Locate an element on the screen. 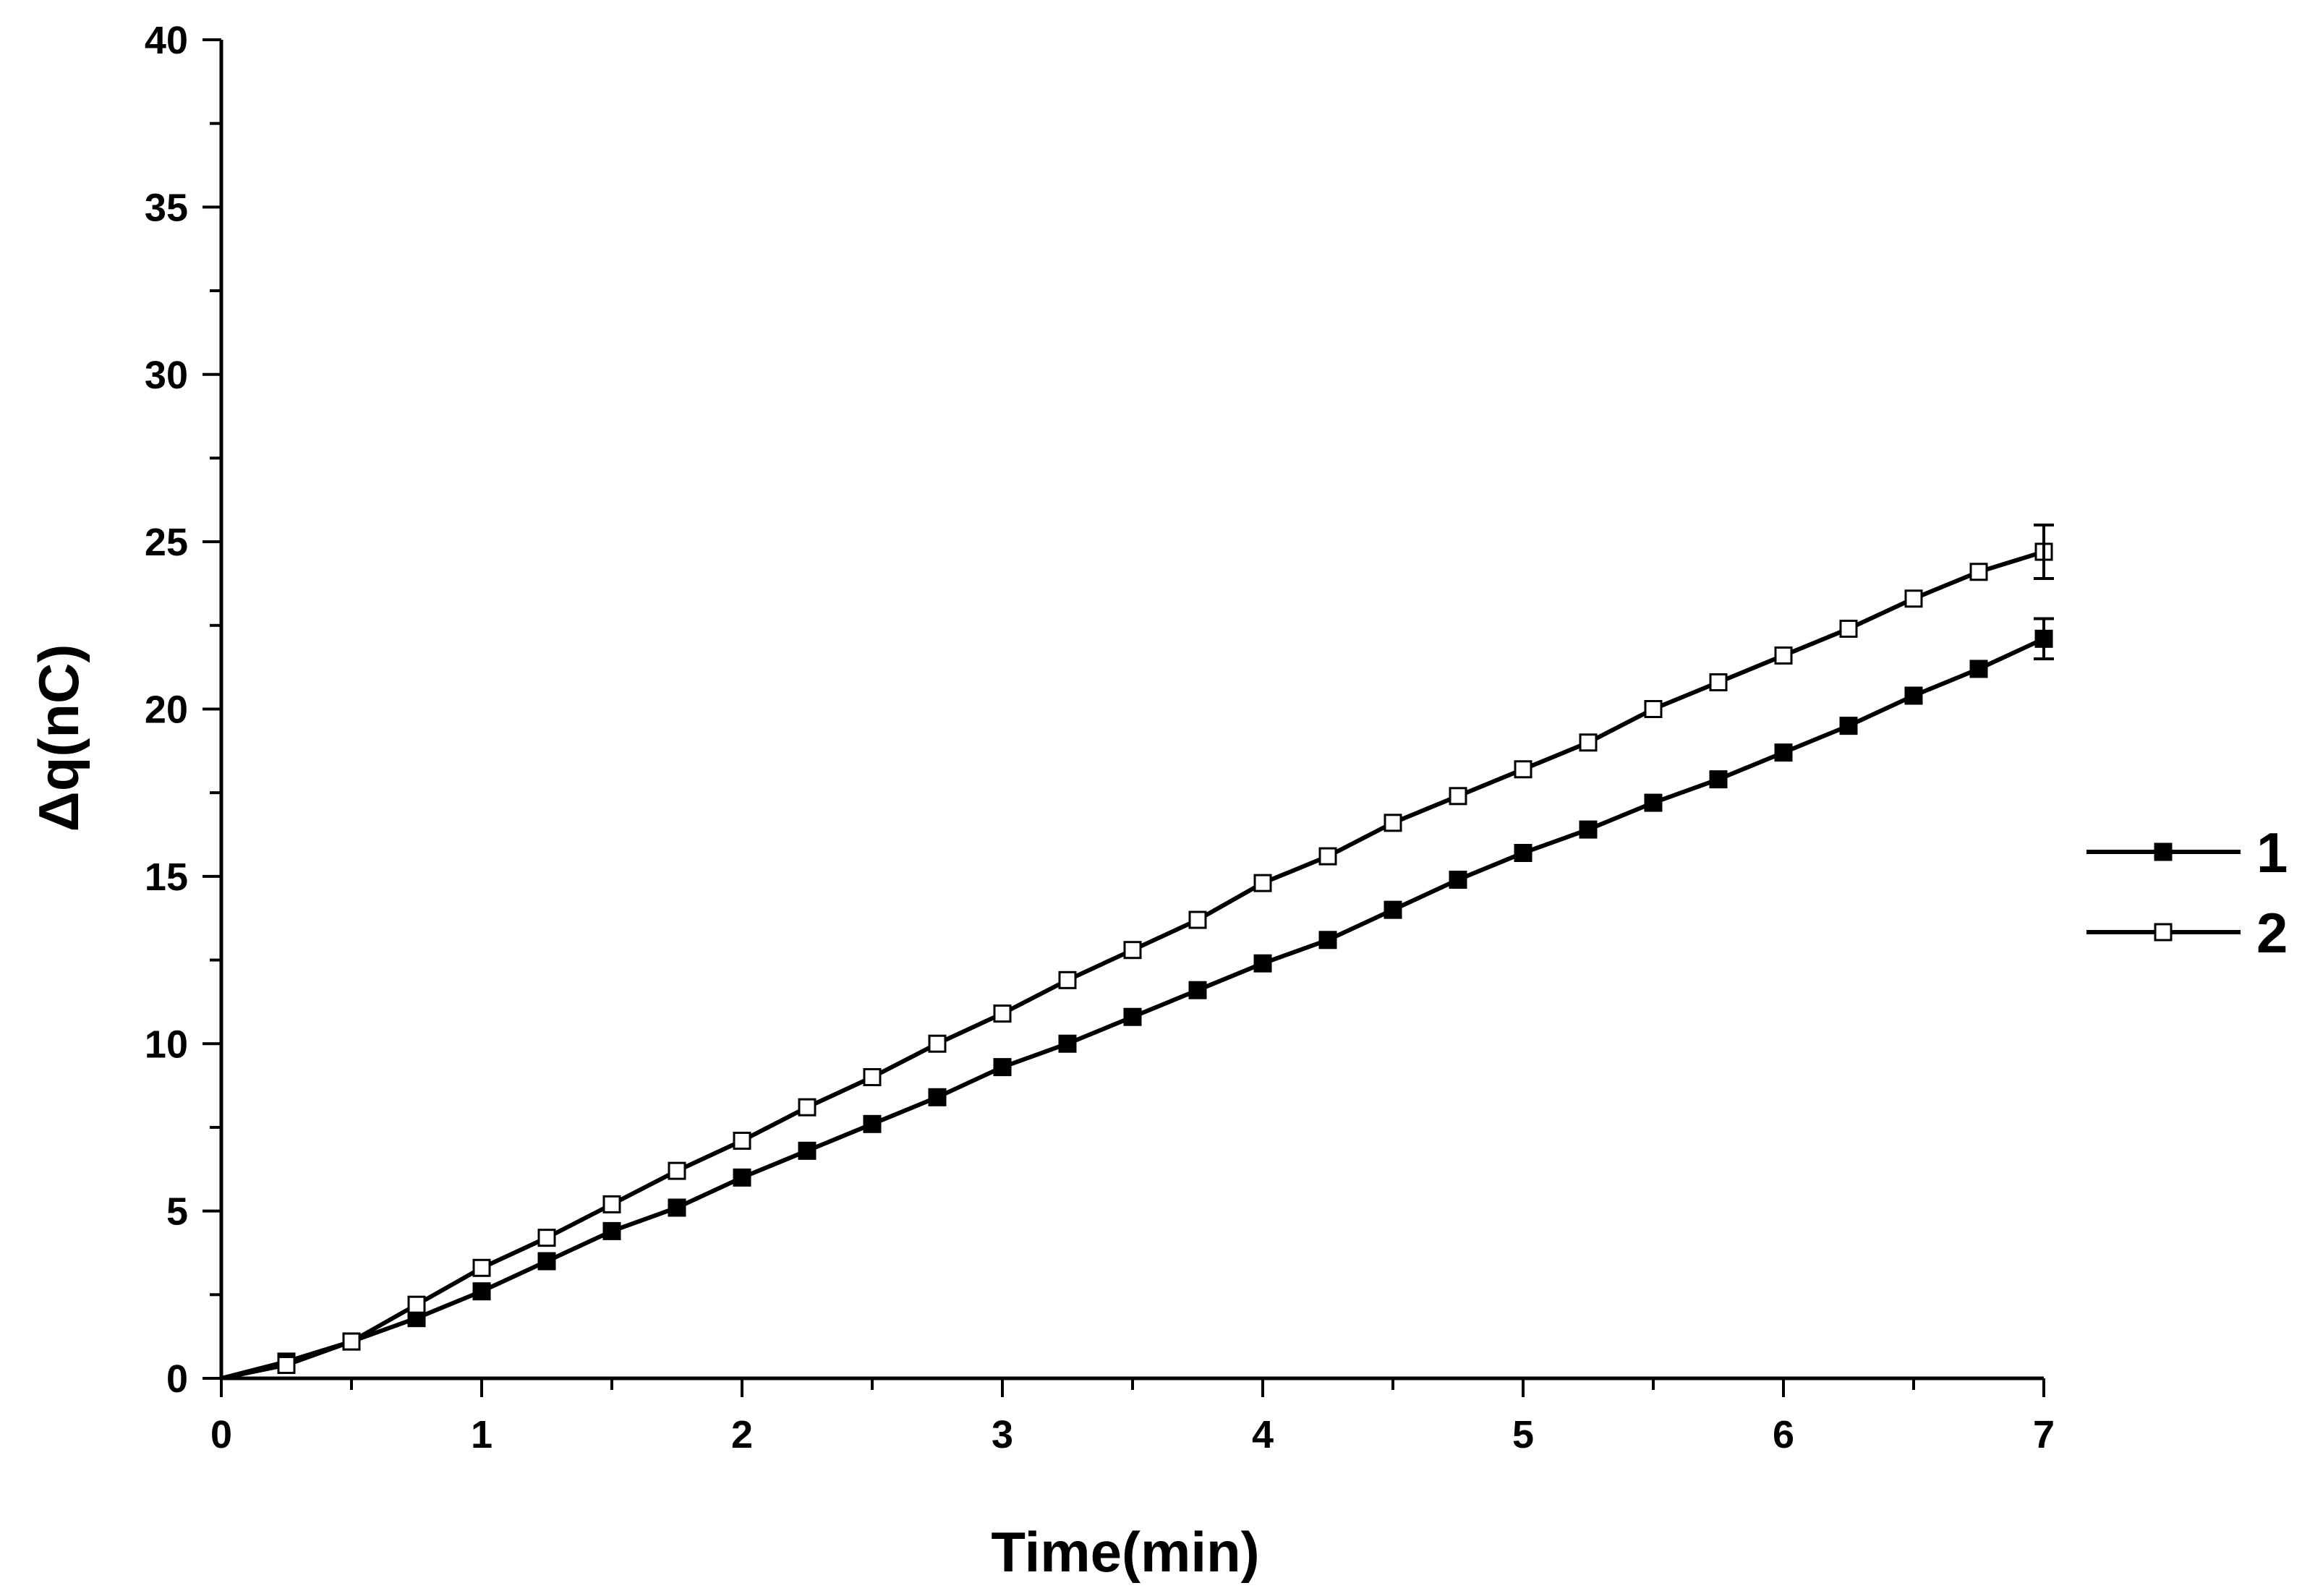 This screenshot has width=2302, height=1596. y-tick-label: 20 is located at coordinates (166, 710).